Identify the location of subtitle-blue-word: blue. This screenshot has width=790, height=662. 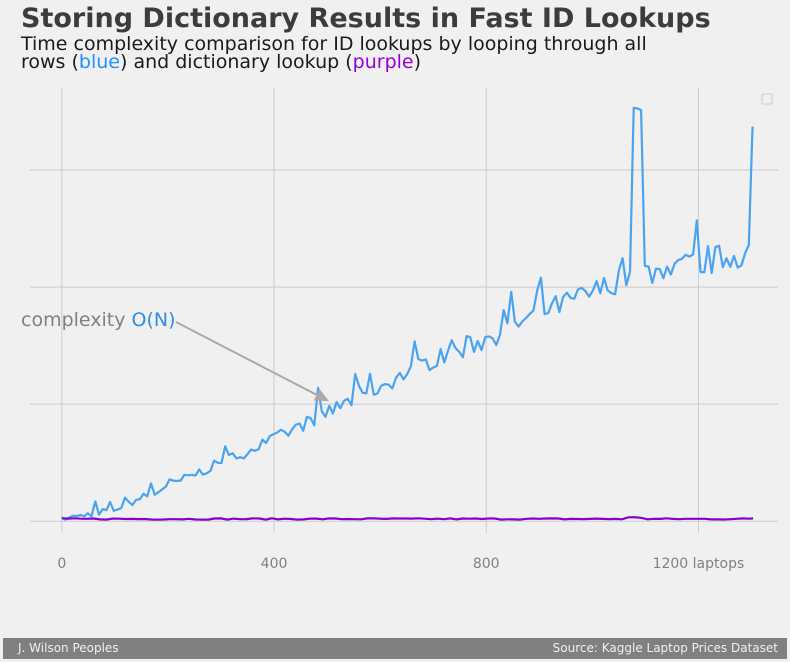
(99, 62).